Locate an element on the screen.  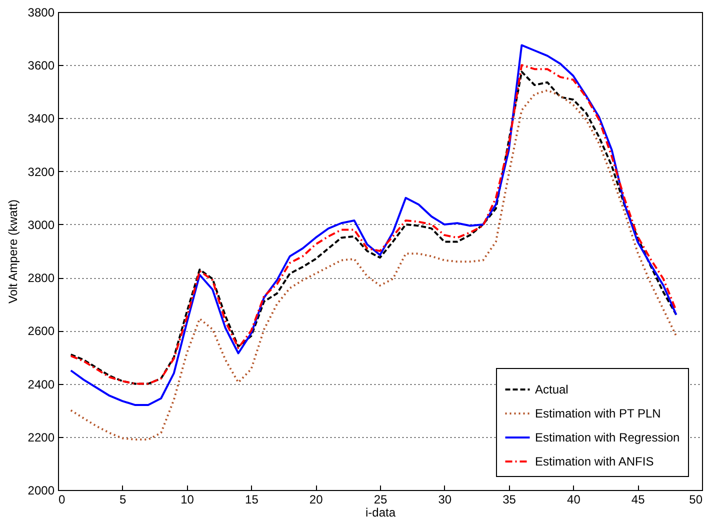
y-tick-label: 3800 is located at coordinates (41, 13).